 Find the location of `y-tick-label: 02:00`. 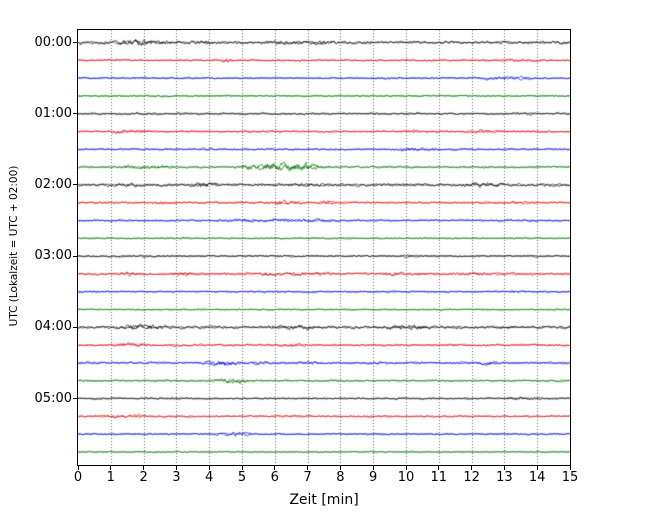

y-tick-label: 02:00 is located at coordinates (53, 184).